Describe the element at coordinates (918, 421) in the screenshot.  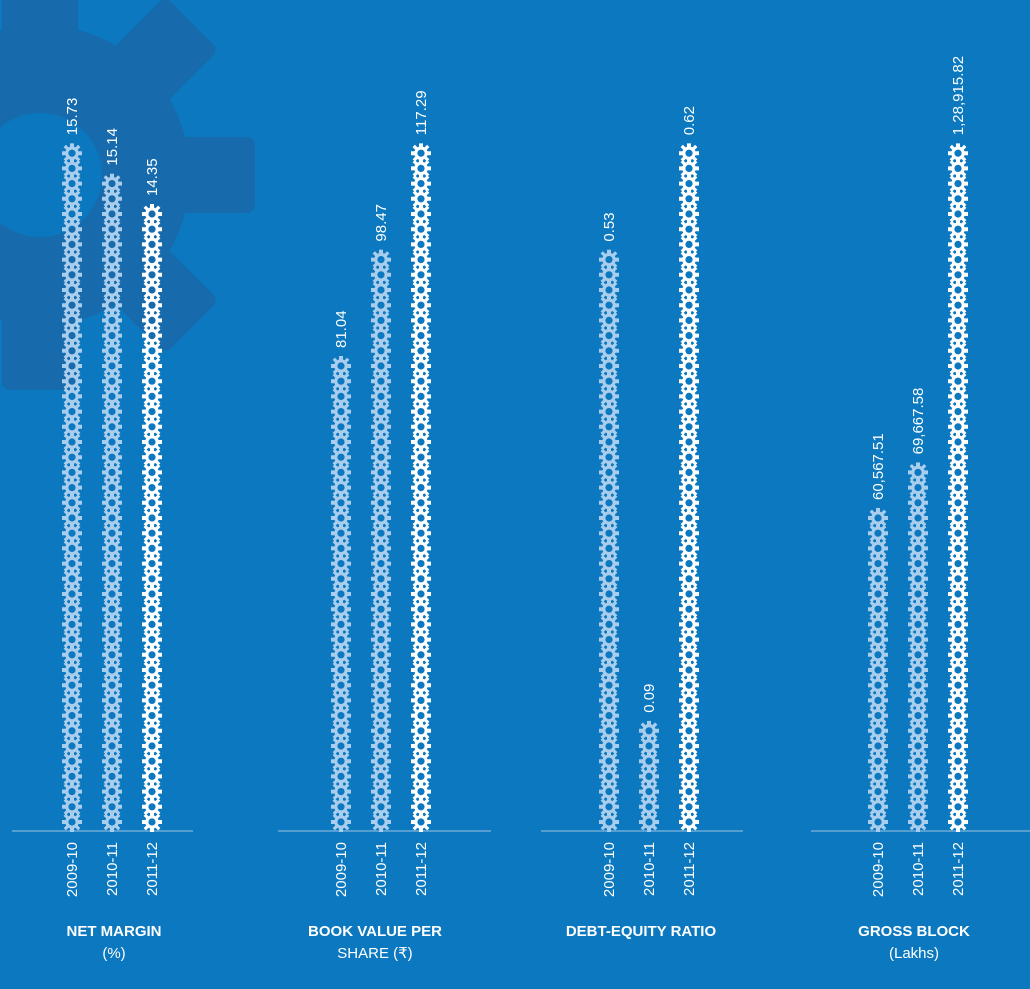
I see `value-label: 69,667.58` at that location.